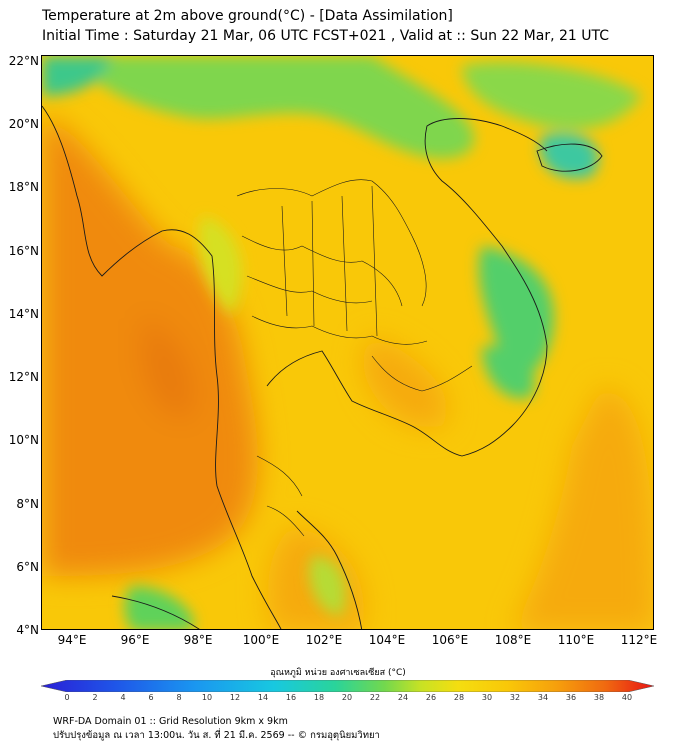  Describe the element at coordinates (23, 377) in the screenshot. I see `lat-label-12n: 12°N` at that location.